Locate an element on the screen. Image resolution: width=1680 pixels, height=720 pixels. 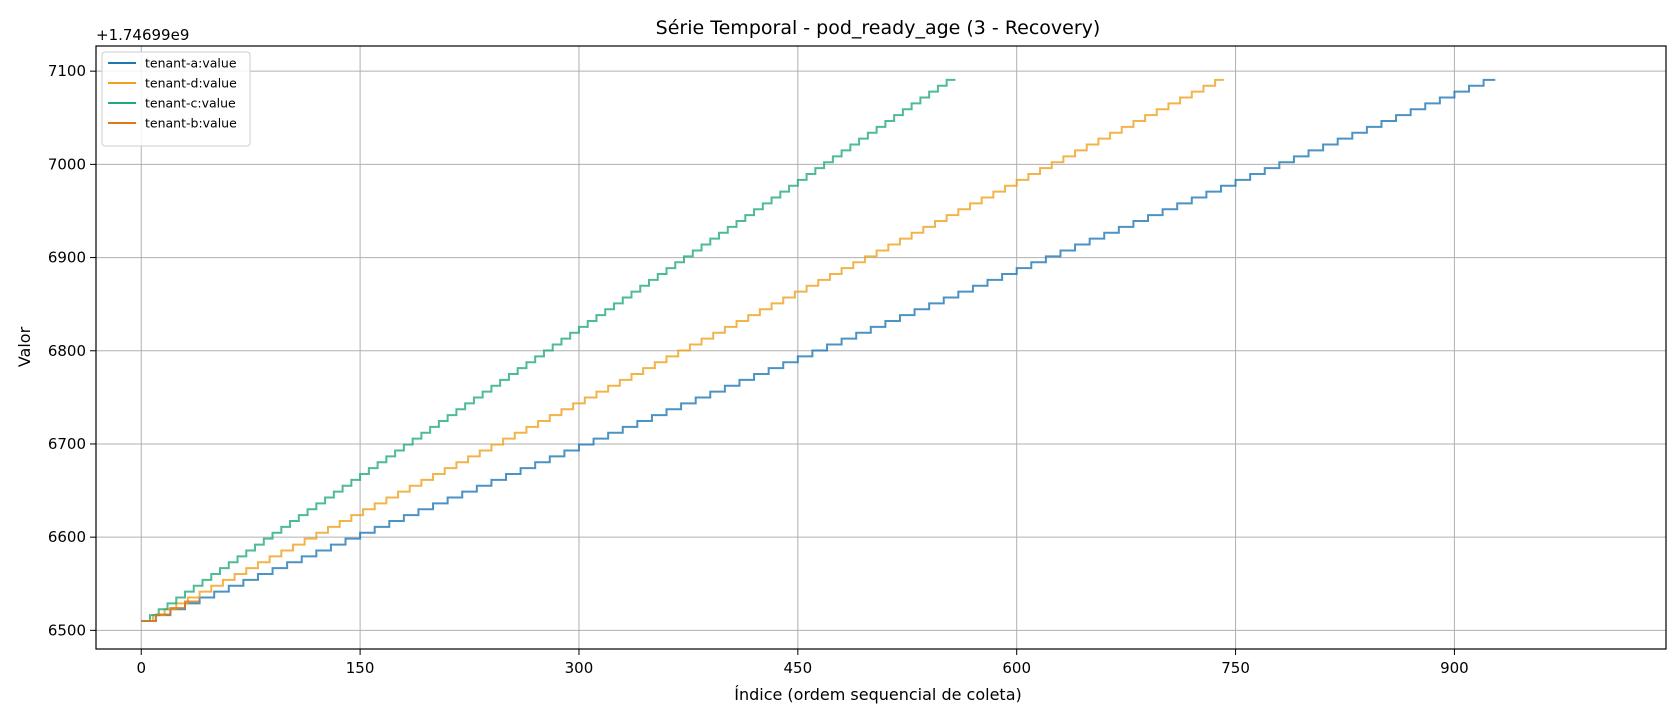
x-ticks: 0 150 300 450 600 750 900 is located at coordinates (802, 663).